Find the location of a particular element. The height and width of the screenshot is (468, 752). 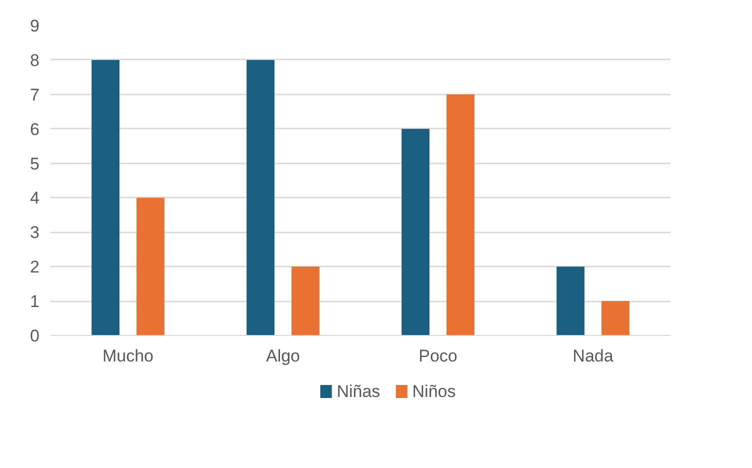

legend-label: Niñas is located at coordinates (358, 391).